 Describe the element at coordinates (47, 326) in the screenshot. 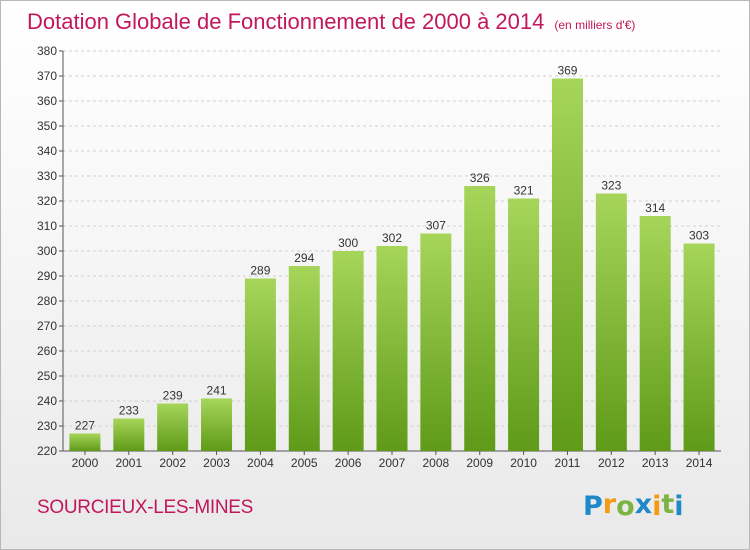

I see `y-tick-label: 270` at that location.